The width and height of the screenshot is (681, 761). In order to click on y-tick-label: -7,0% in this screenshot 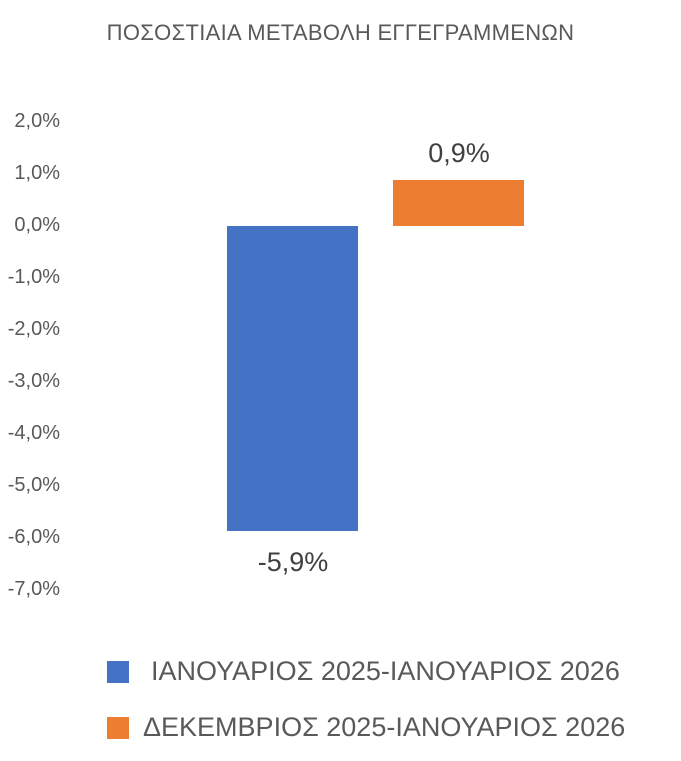, I will do `click(33, 589)`.